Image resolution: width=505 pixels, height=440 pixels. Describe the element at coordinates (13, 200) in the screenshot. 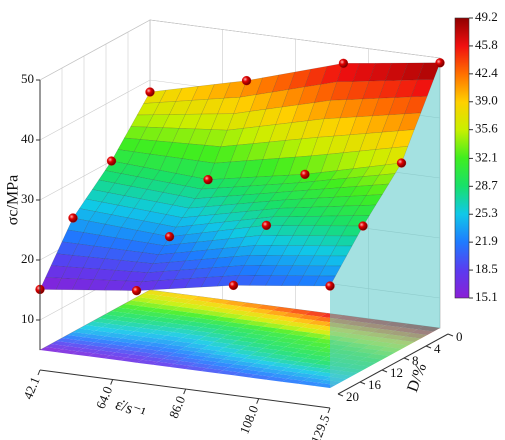

I see `z-axis-label: σc/MPa` at that location.